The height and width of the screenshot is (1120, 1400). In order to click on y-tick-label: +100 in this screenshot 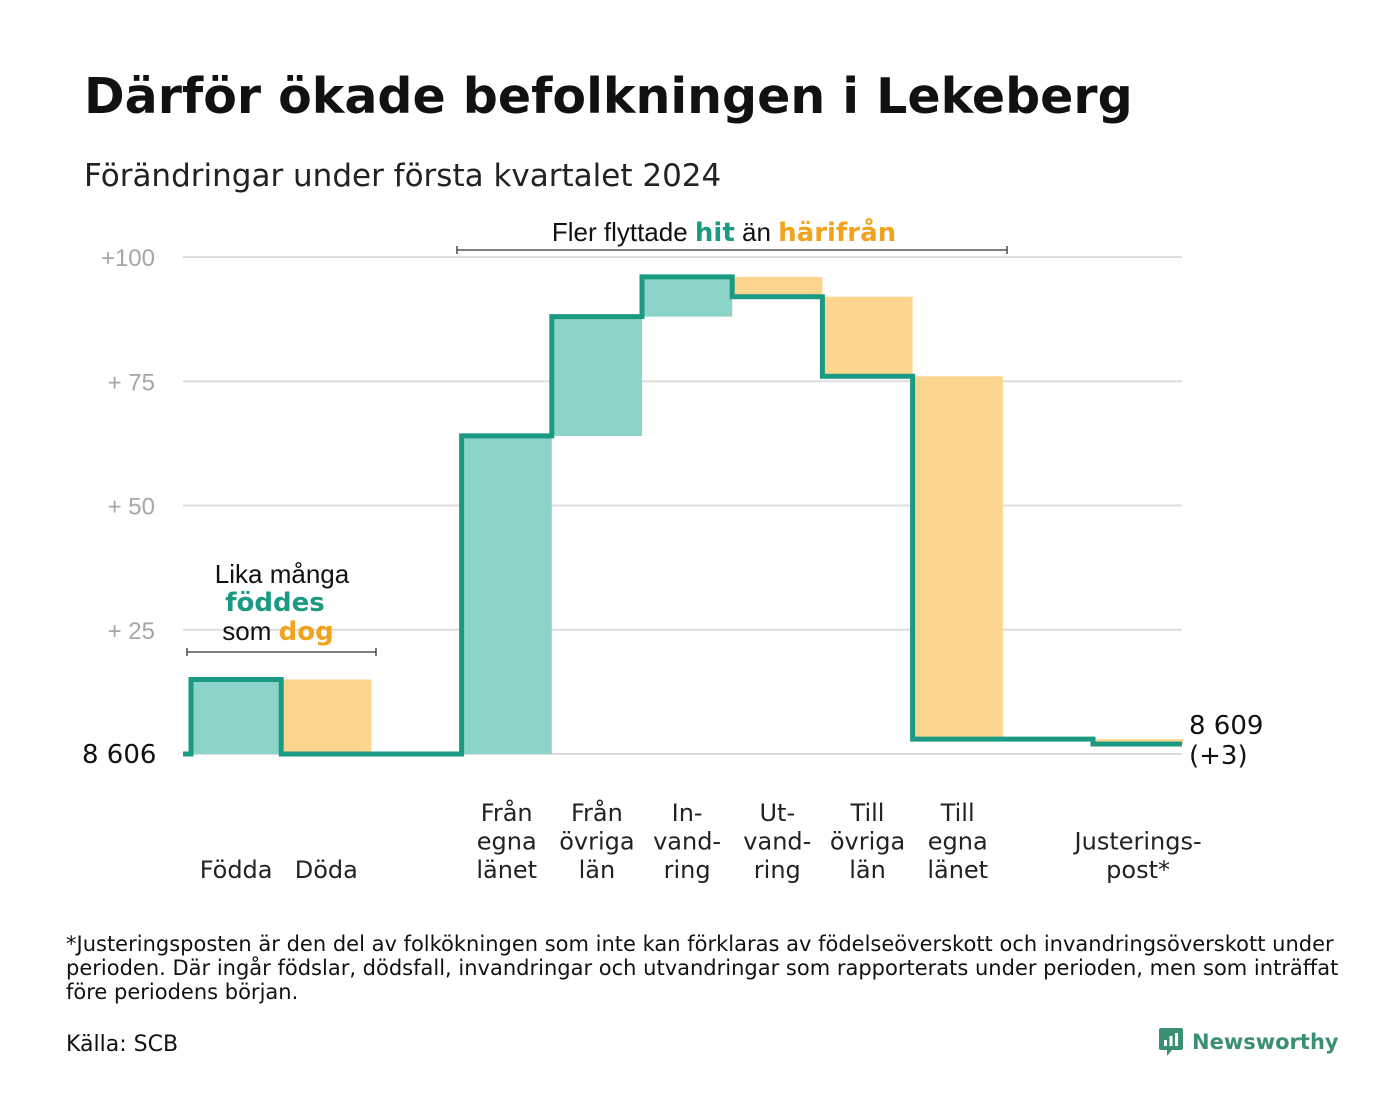, I will do `click(128, 258)`.